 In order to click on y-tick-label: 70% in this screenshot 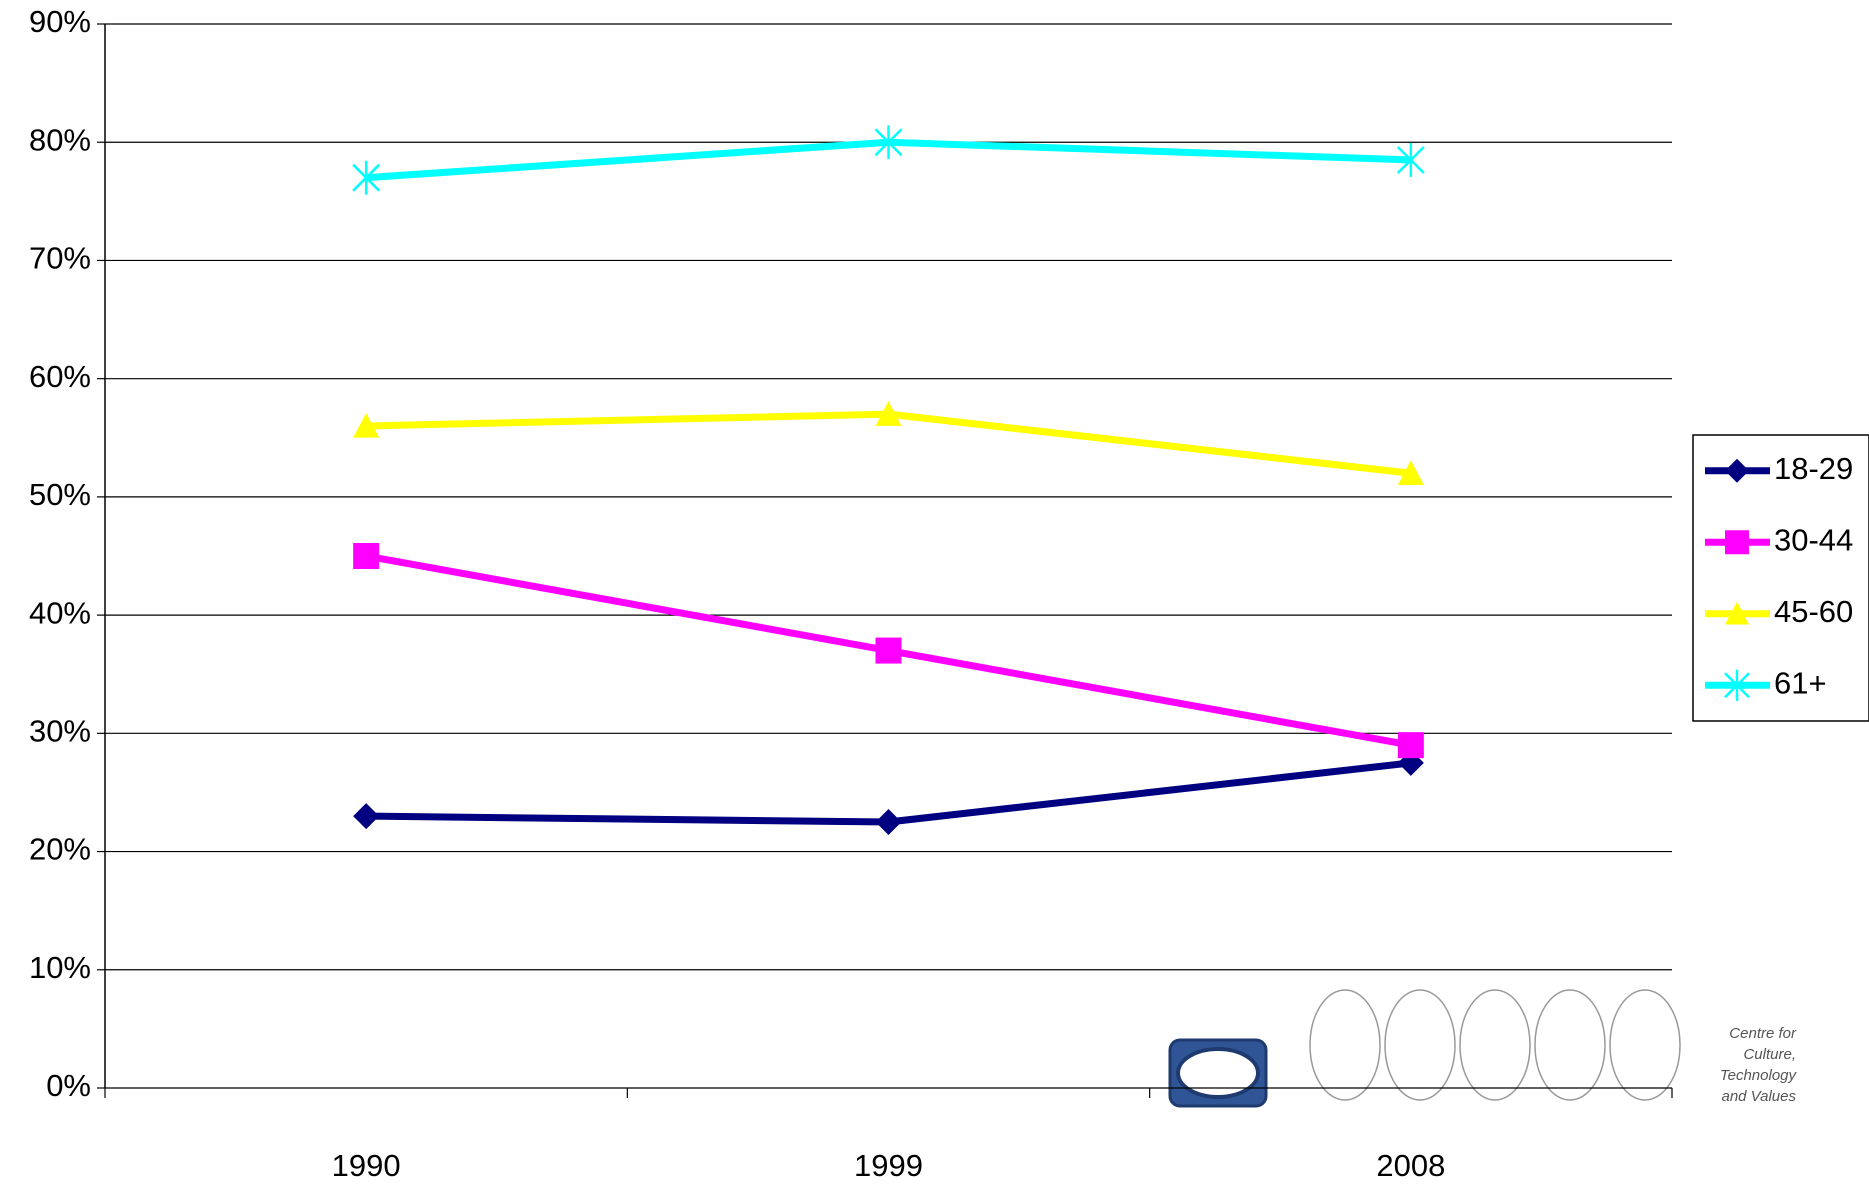, I will do `click(60, 258)`.